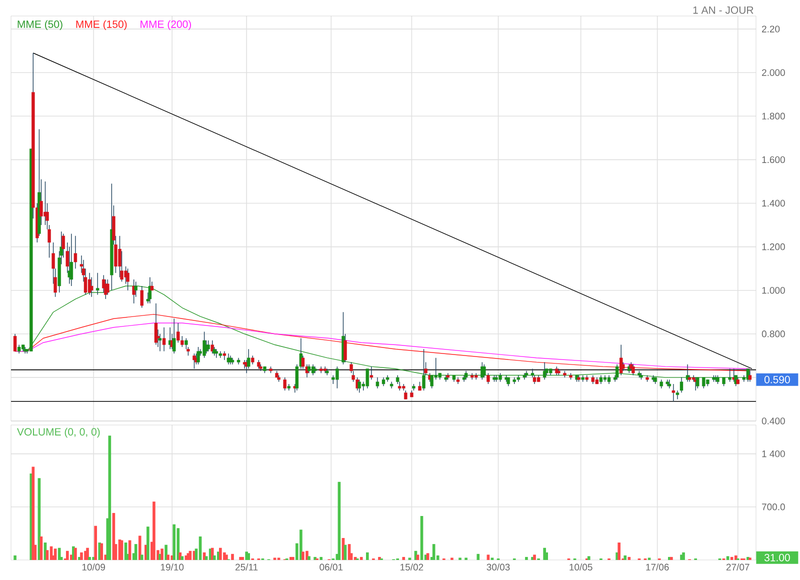  What do you see at coordinates (723, 10) in the screenshot?
I see `chart-subtitle: 1 AN - JOUR` at bounding box center [723, 10].